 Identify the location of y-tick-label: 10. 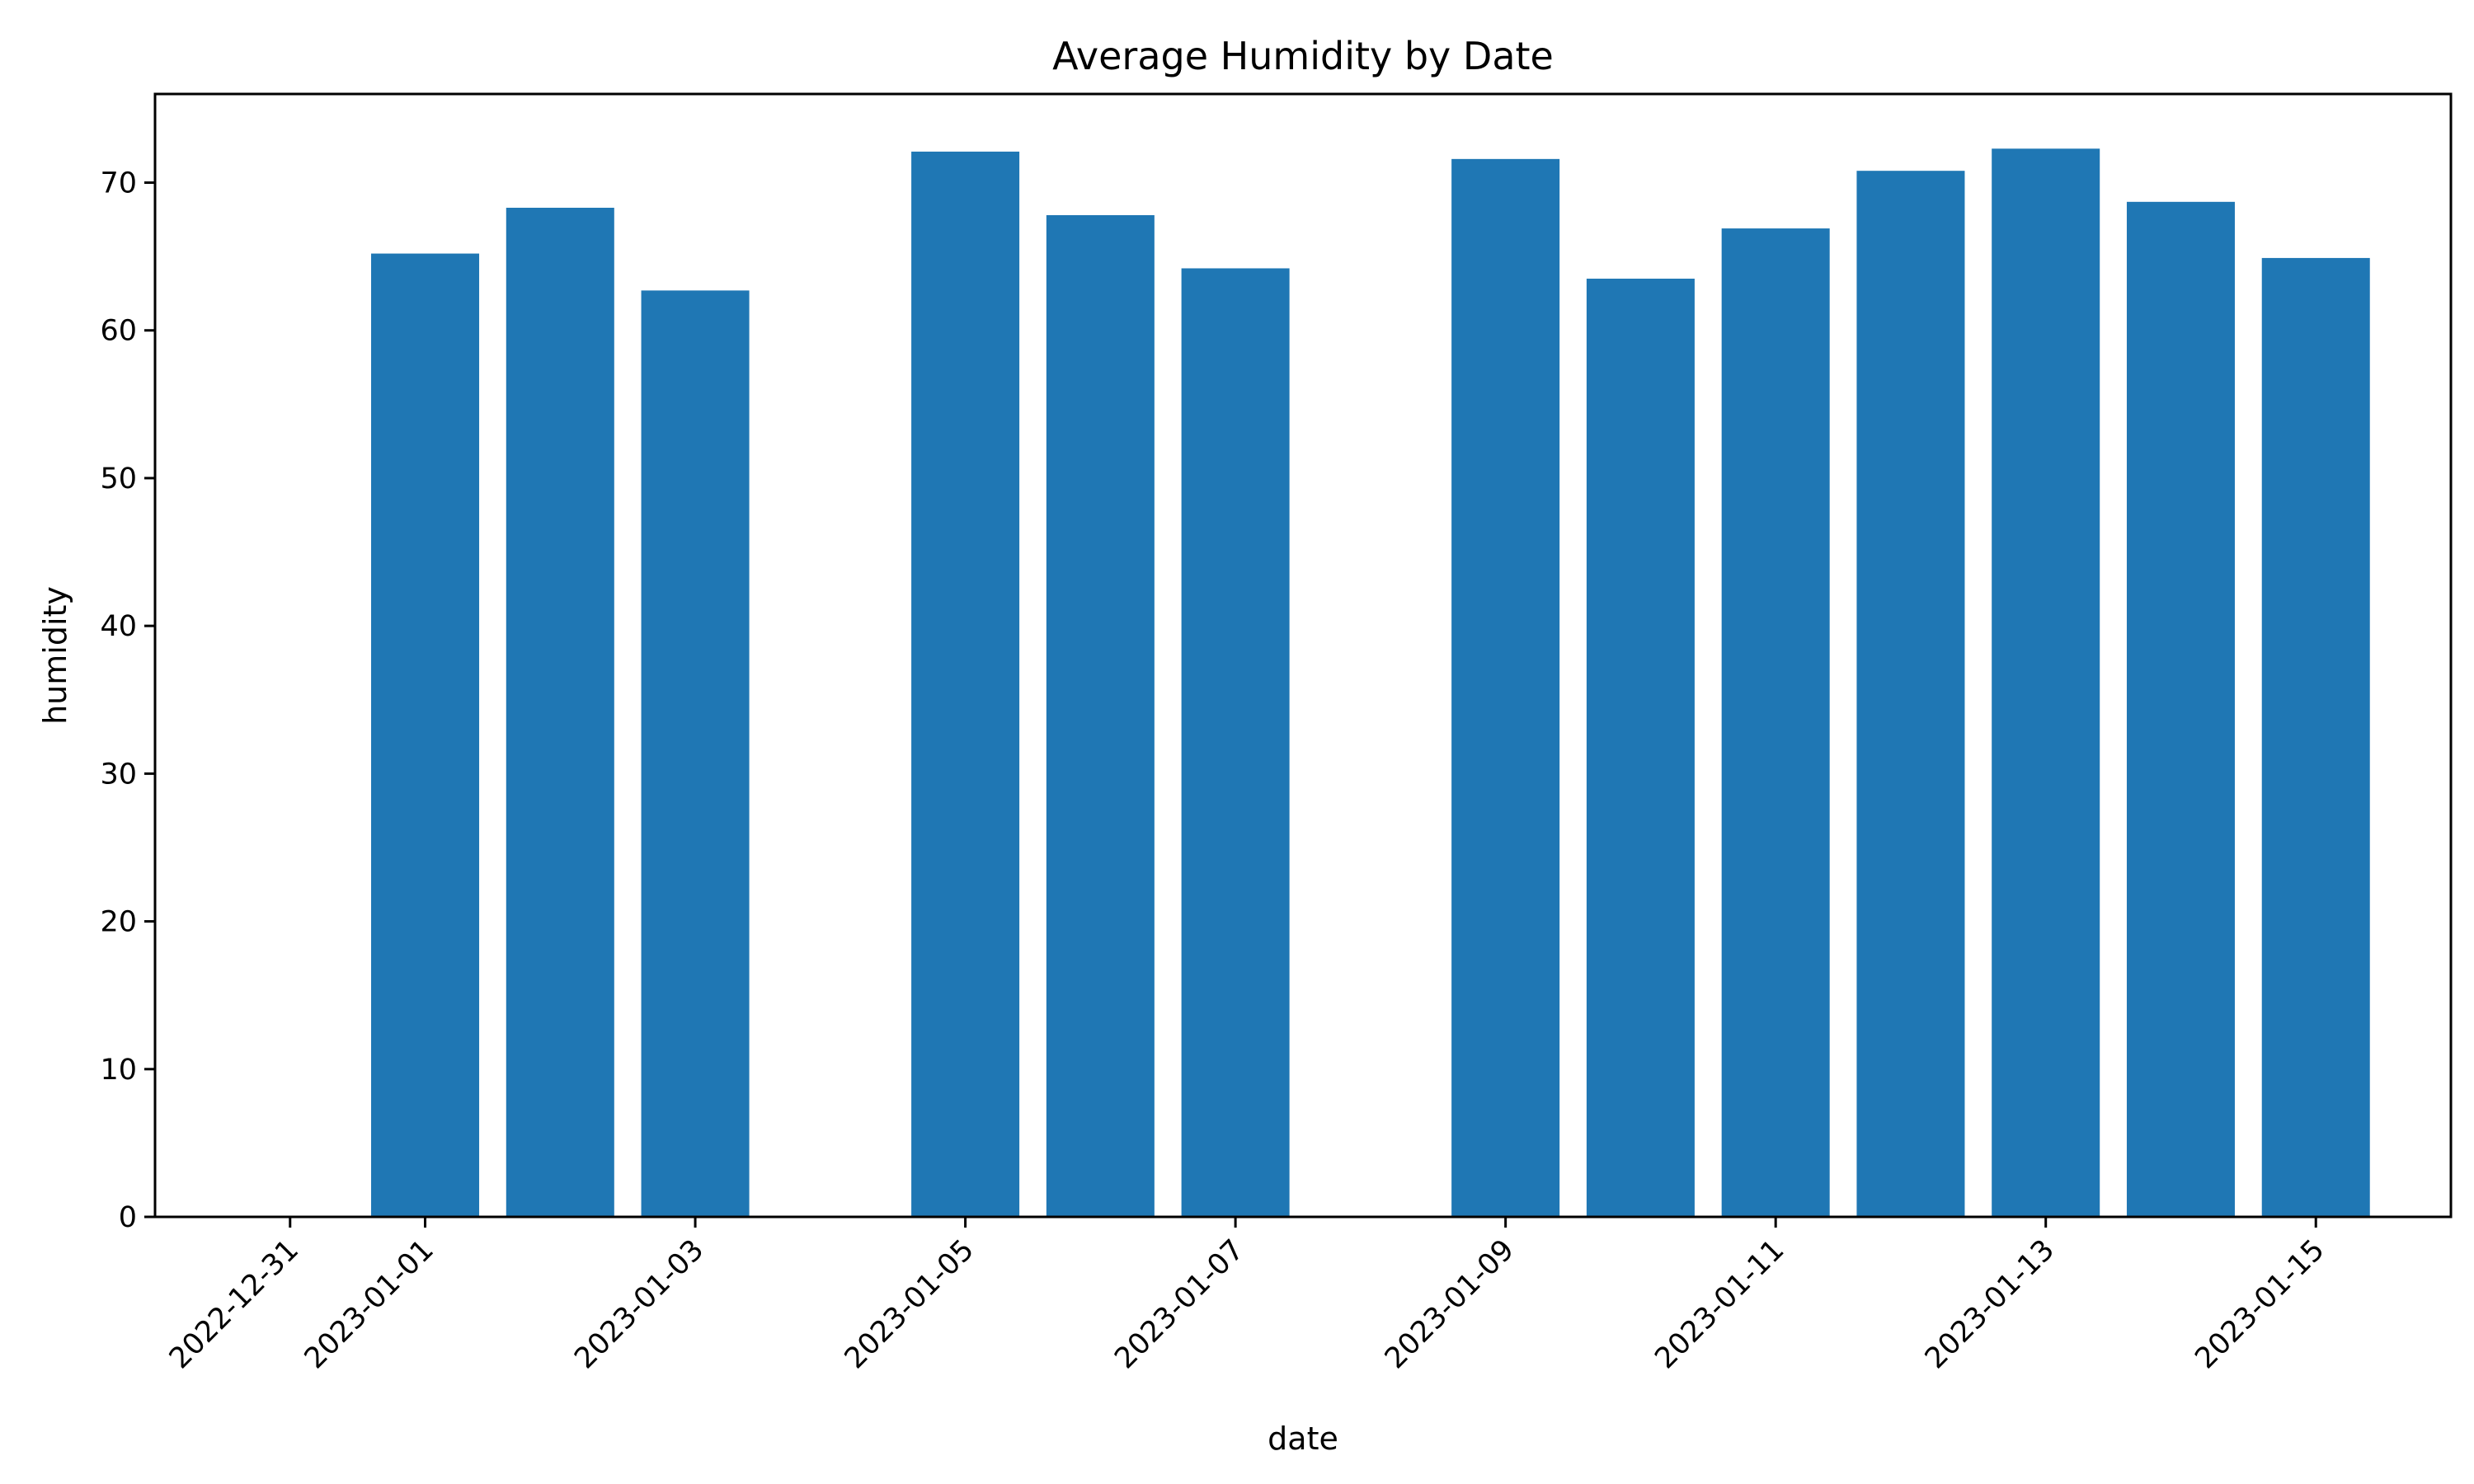
(118, 1070).